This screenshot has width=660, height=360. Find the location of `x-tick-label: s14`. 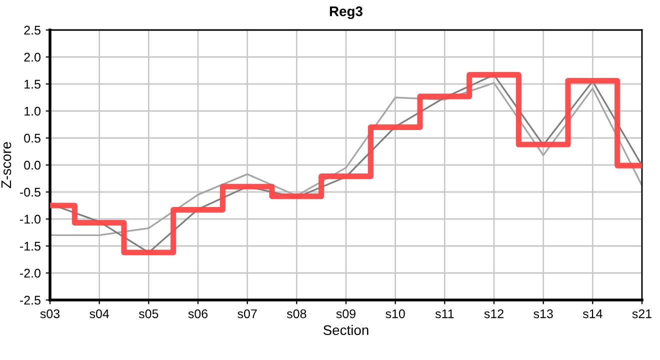

x-tick-label: s14 is located at coordinates (592, 313).